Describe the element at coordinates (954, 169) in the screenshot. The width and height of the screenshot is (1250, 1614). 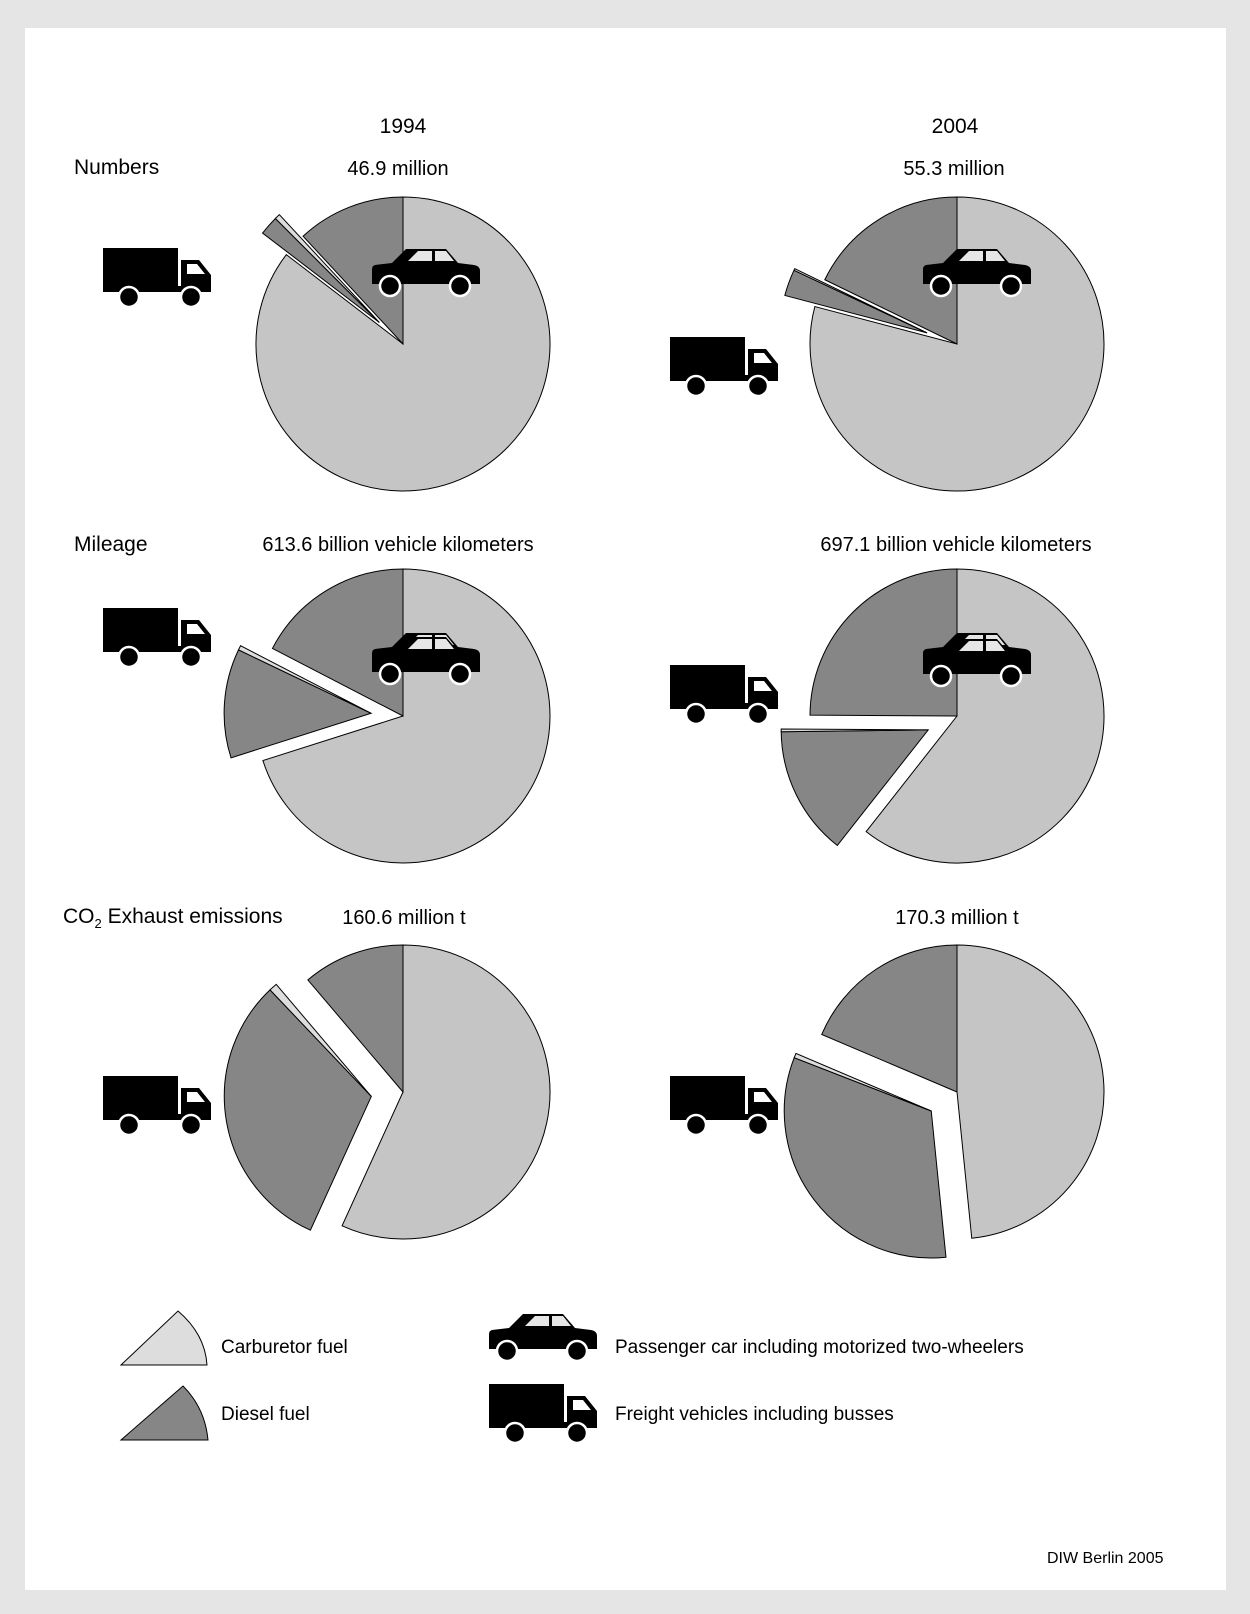
I see `total-numbers-2004: 55.3 million` at that location.